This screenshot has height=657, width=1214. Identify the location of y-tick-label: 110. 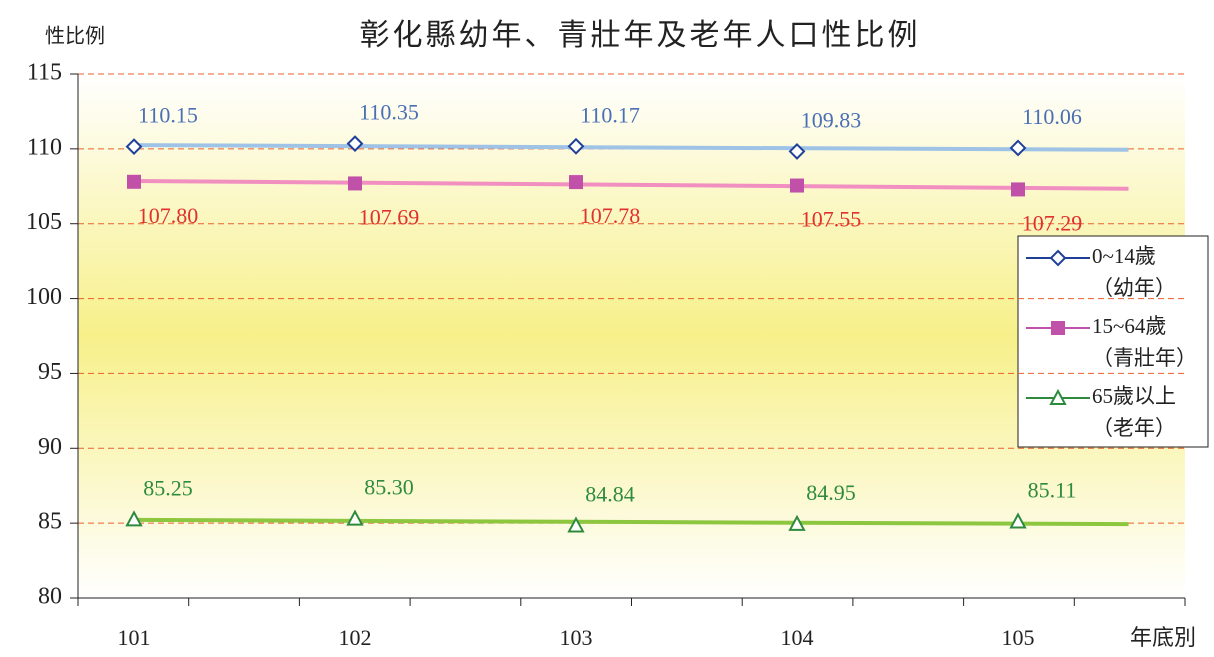
(44, 147).